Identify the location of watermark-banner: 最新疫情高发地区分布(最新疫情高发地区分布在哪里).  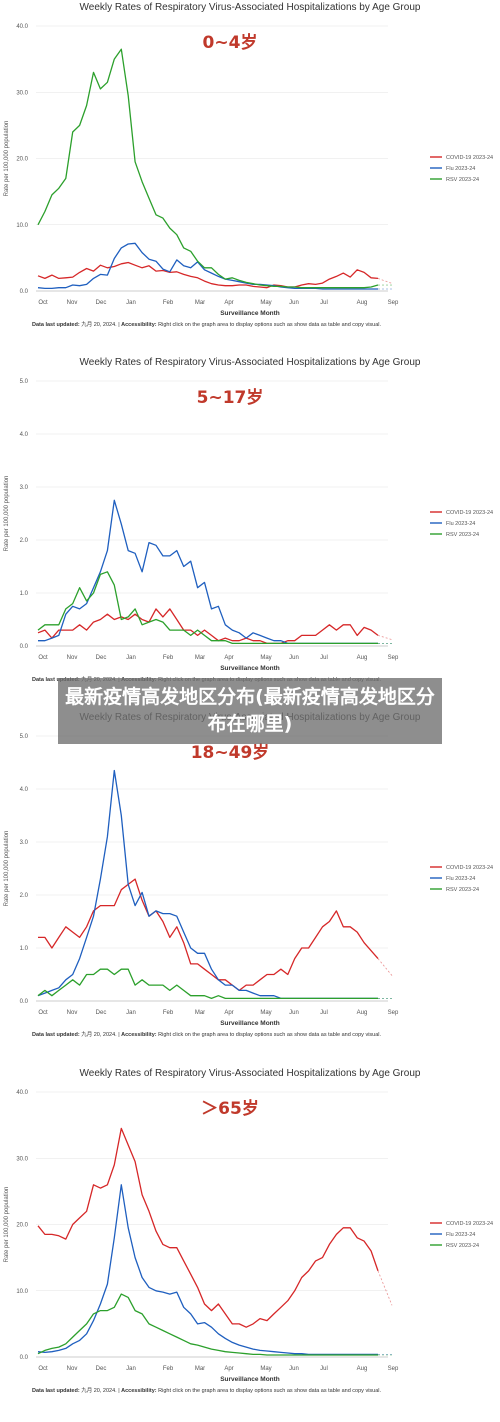
(250, 711).